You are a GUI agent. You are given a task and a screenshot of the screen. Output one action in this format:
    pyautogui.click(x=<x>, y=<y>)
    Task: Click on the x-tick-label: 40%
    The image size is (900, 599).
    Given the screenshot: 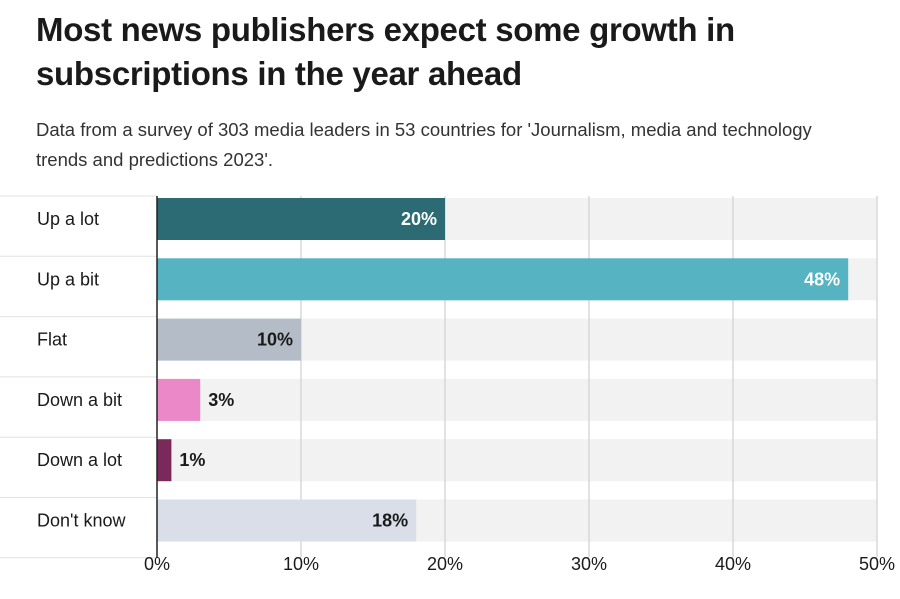 What is the action you would take?
    pyautogui.click(x=733, y=564)
    